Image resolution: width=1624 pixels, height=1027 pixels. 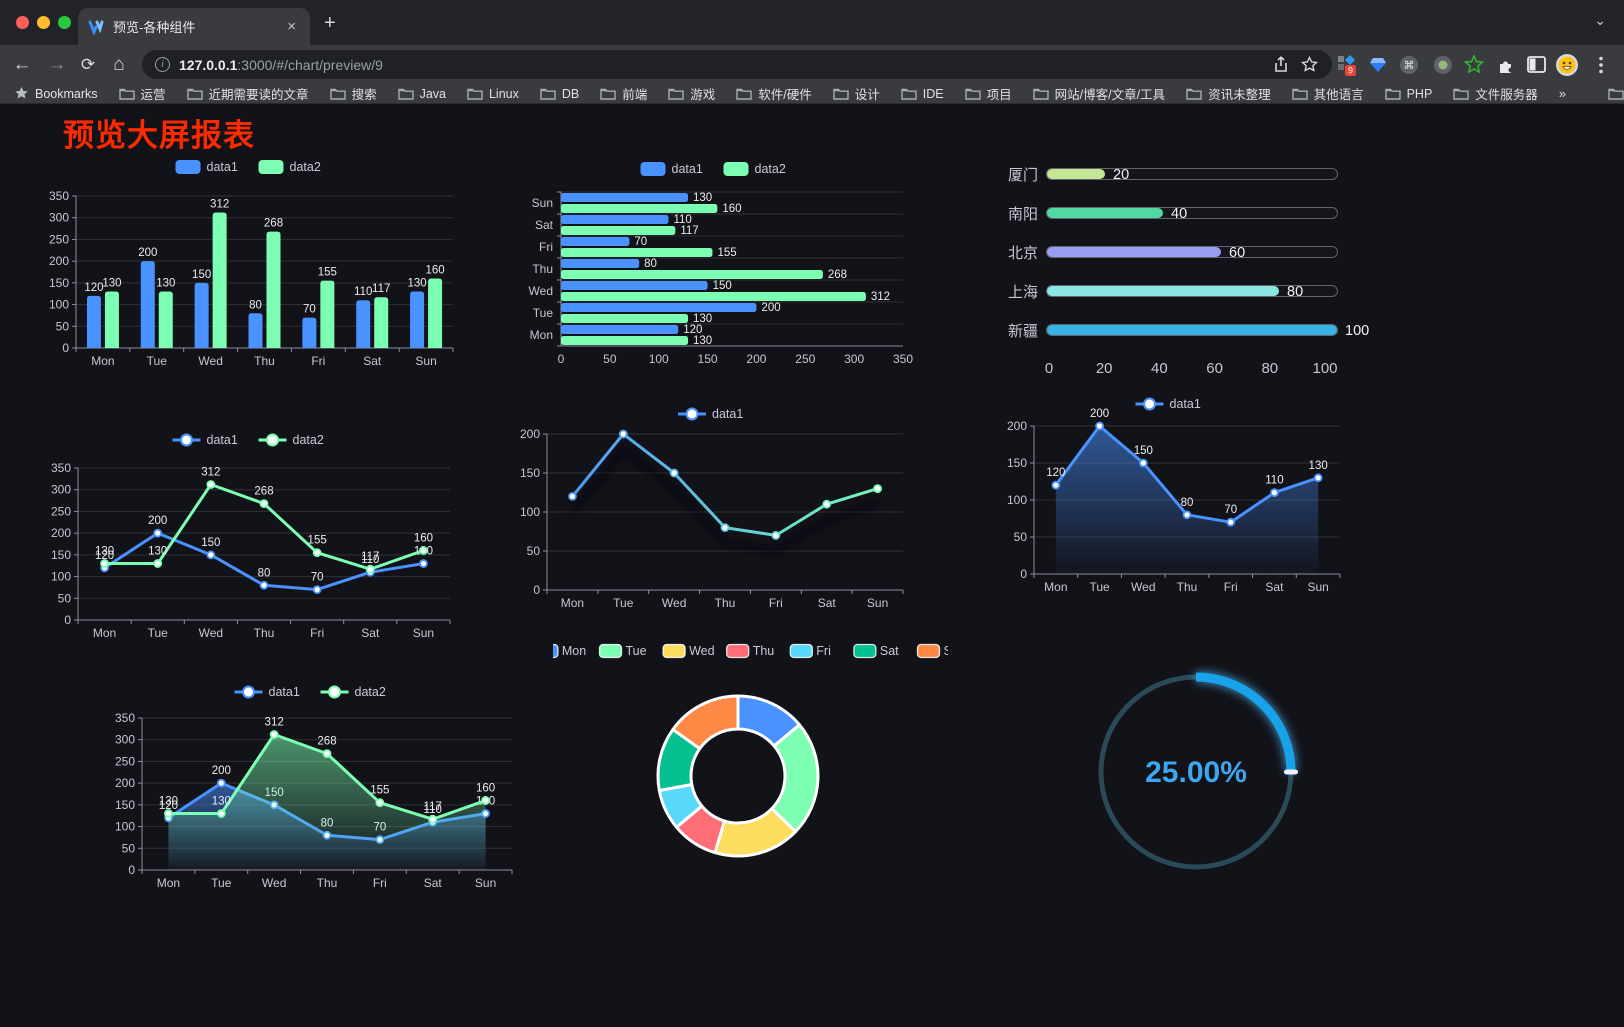 What do you see at coordinates (688, 651) in the screenshot?
I see `legend-item-Wed: Wed` at bounding box center [688, 651].